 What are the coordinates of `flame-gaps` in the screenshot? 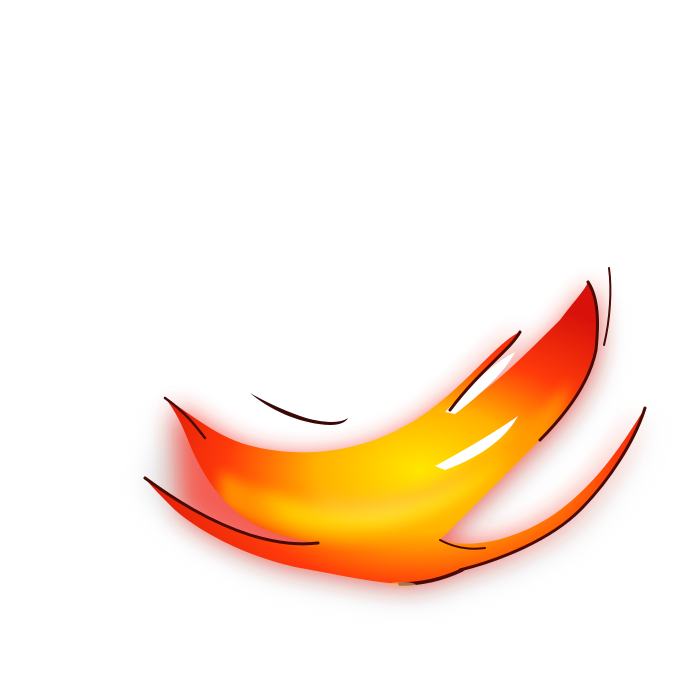 It's located at (476, 411).